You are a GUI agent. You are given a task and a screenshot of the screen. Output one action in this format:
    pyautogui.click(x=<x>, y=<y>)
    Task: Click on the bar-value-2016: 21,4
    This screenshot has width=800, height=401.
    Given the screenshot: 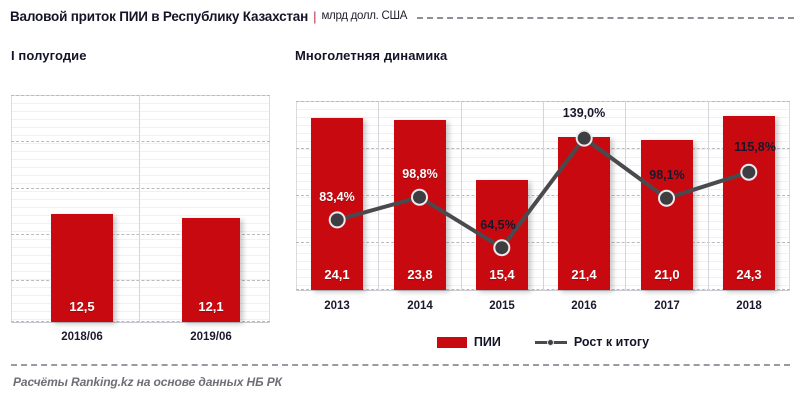 What is the action you would take?
    pyautogui.click(x=584, y=274)
    